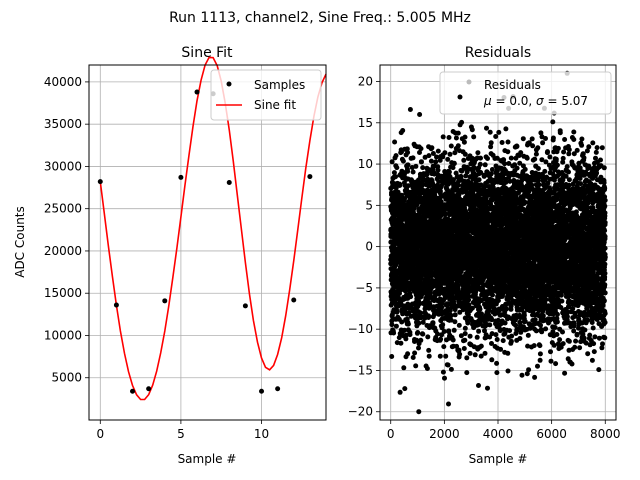  I want to click on sine-fit-xlabel: Sample #, so click(207, 459).